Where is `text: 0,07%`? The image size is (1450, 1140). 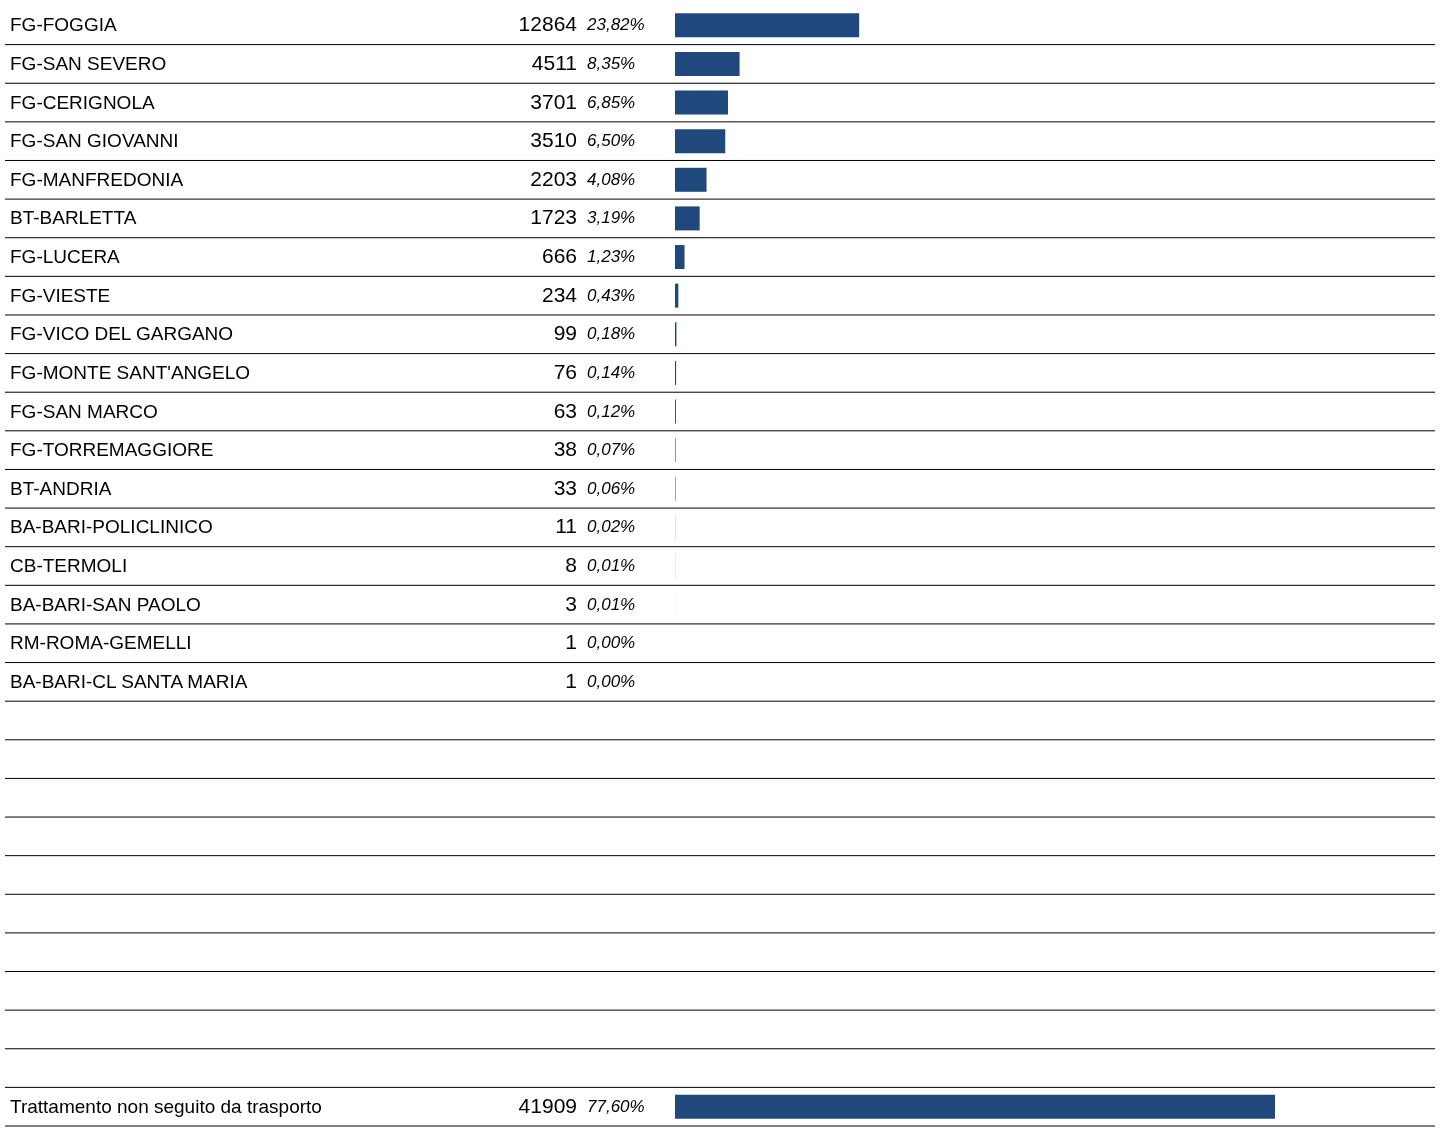 text: 0,07% is located at coordinates (611, 450).